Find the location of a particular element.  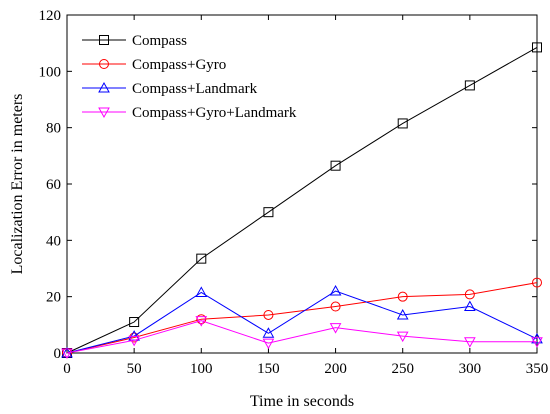

y-tick-label: 80 is located at coordinates (53, 129).